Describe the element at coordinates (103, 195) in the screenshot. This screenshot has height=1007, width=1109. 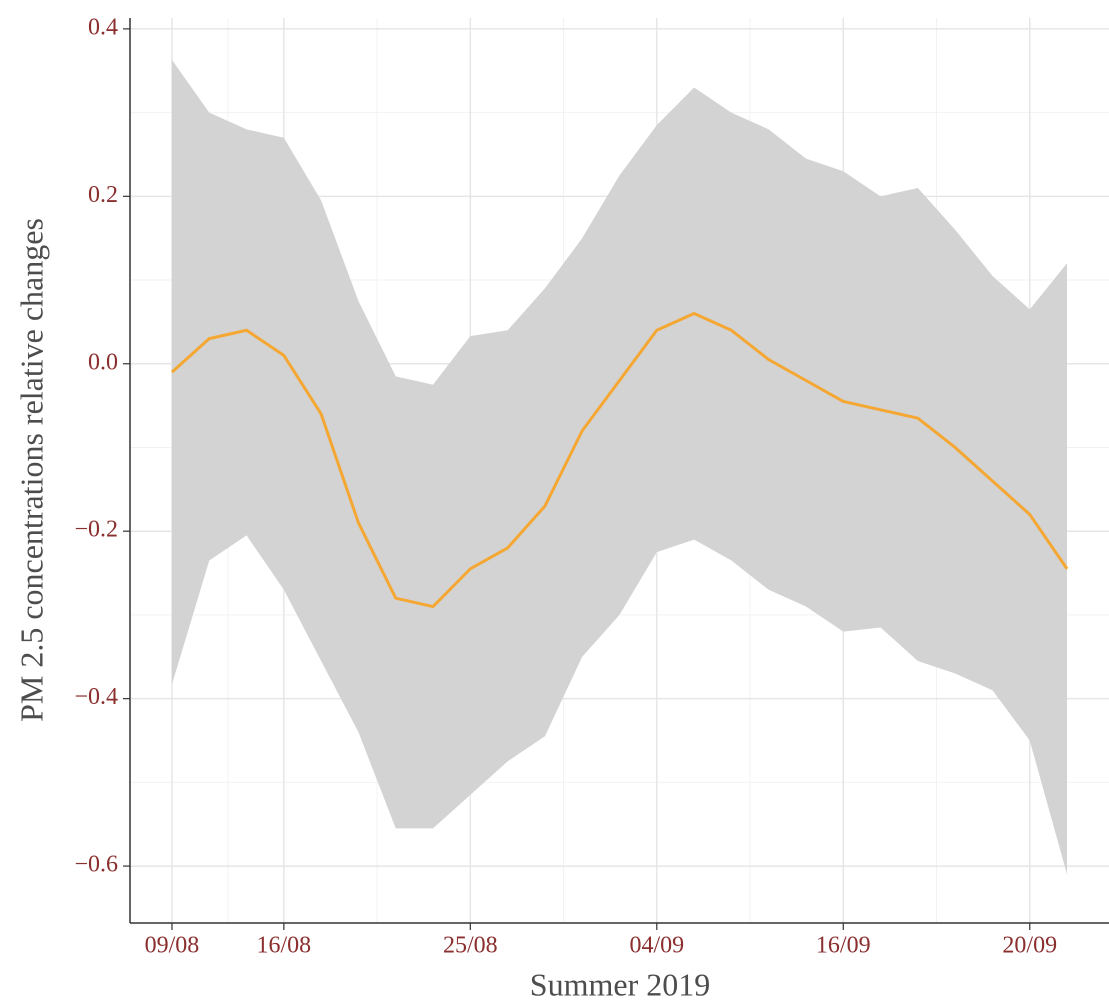
I see `y-tick-label: 0.2` at that location.